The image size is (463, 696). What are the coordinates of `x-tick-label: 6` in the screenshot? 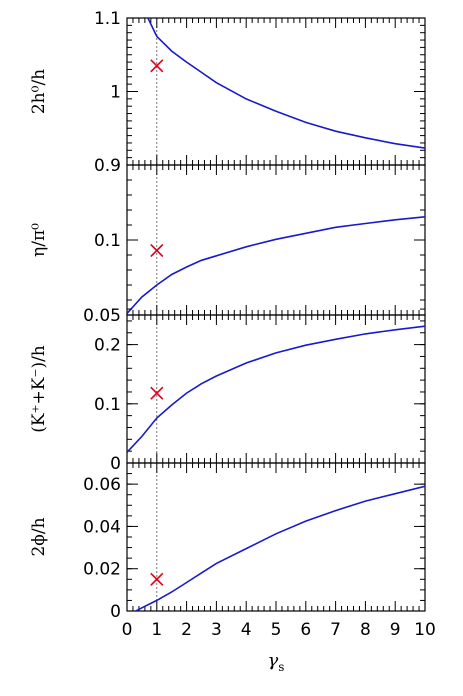 It's located at (305, 630).